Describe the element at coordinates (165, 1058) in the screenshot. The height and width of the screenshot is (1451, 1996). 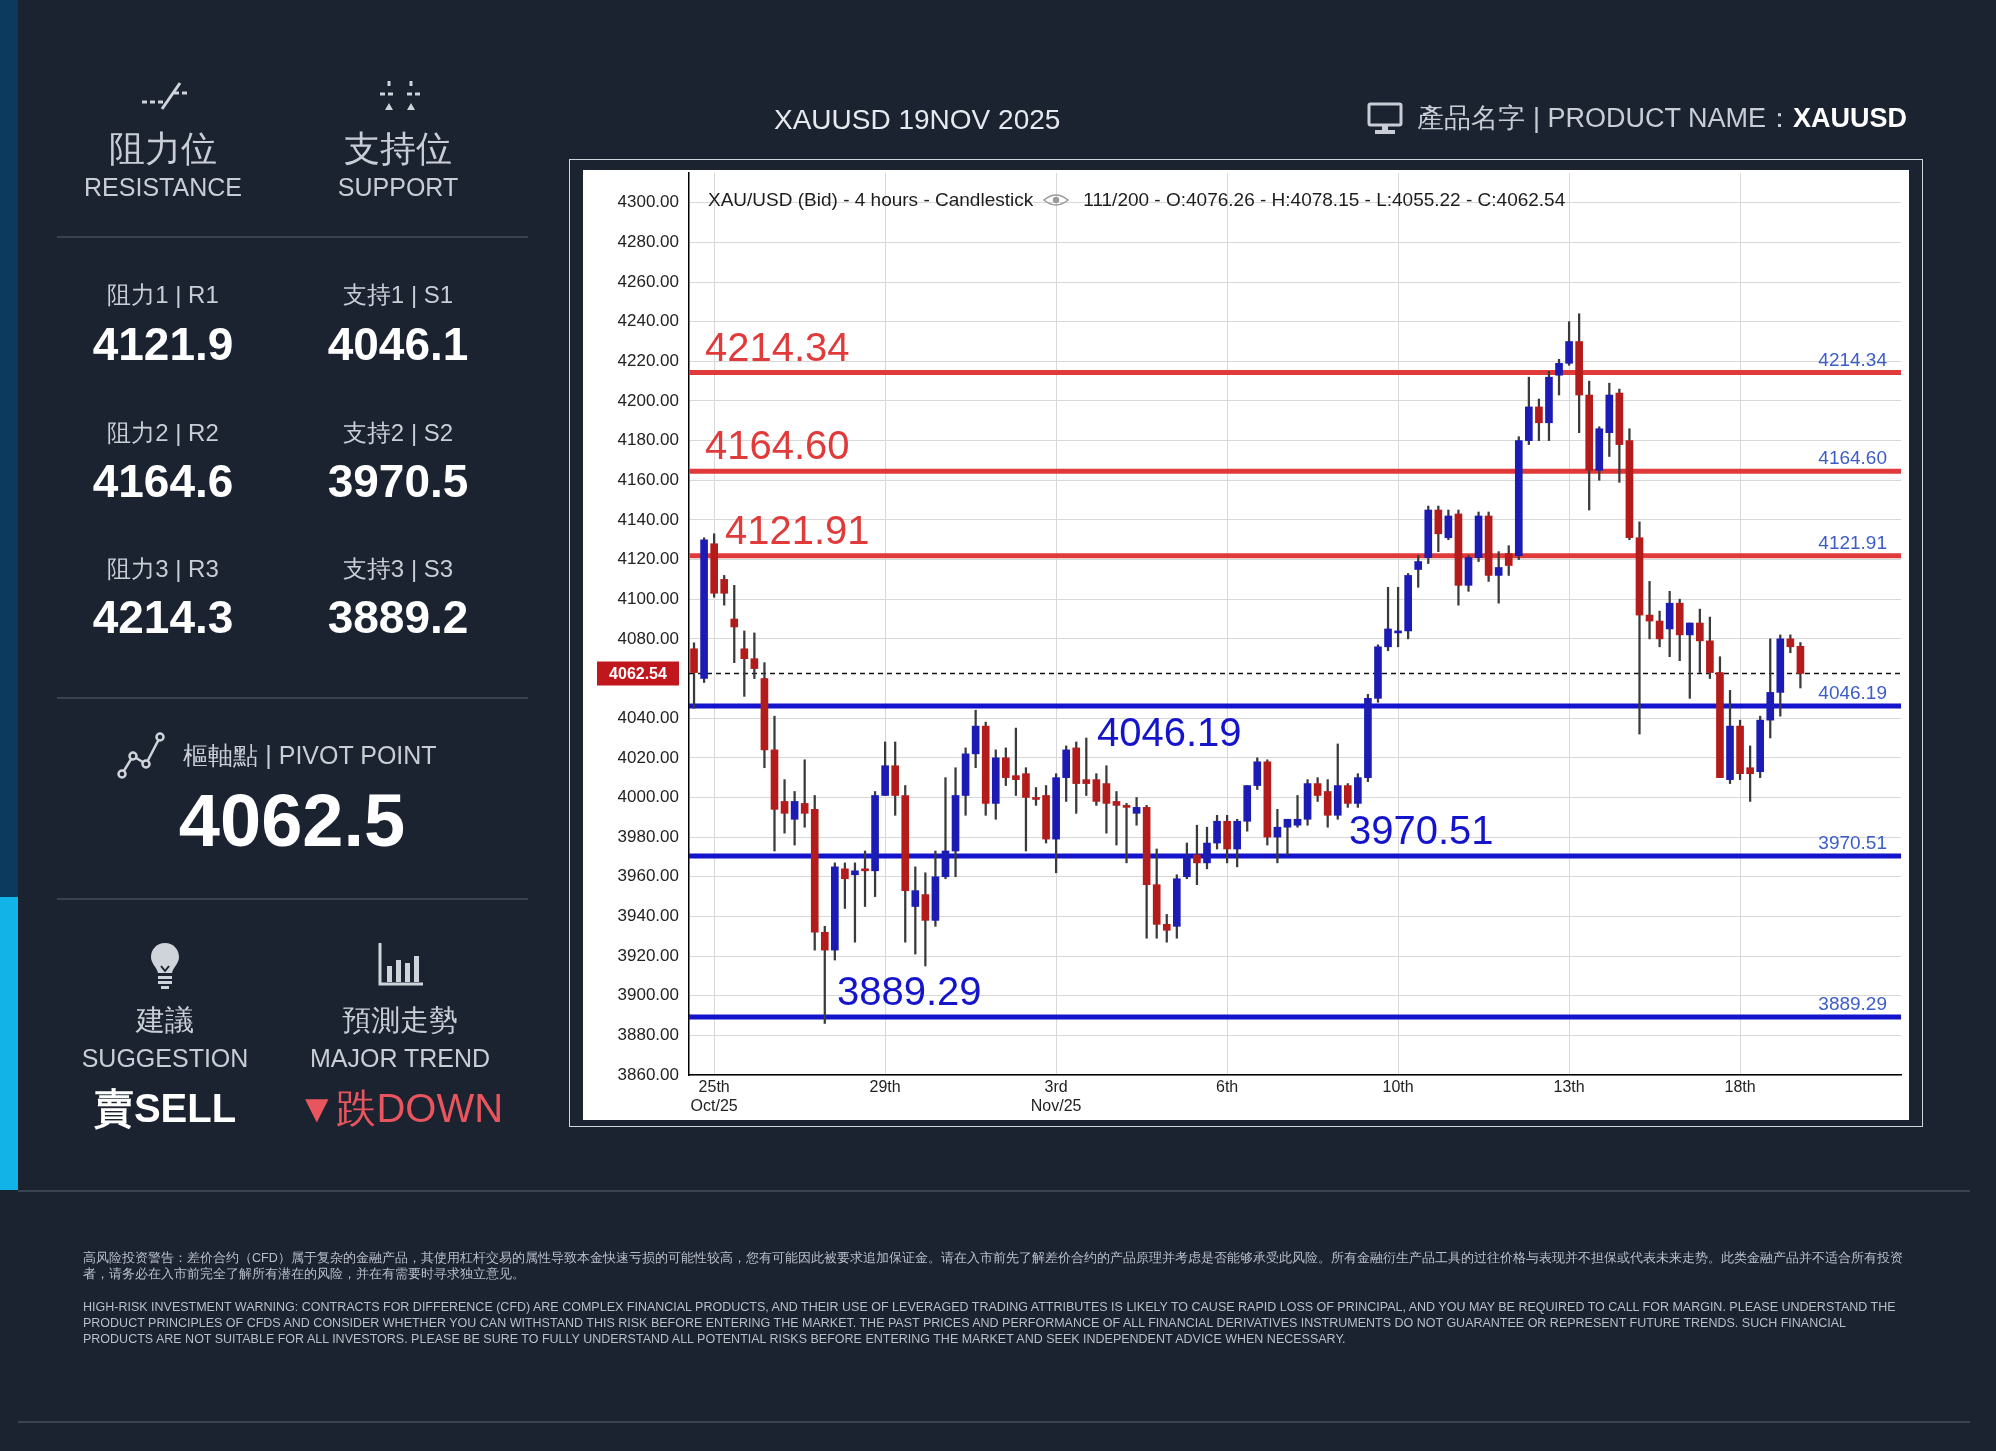
I see `text: SUGGESTION` at that location.